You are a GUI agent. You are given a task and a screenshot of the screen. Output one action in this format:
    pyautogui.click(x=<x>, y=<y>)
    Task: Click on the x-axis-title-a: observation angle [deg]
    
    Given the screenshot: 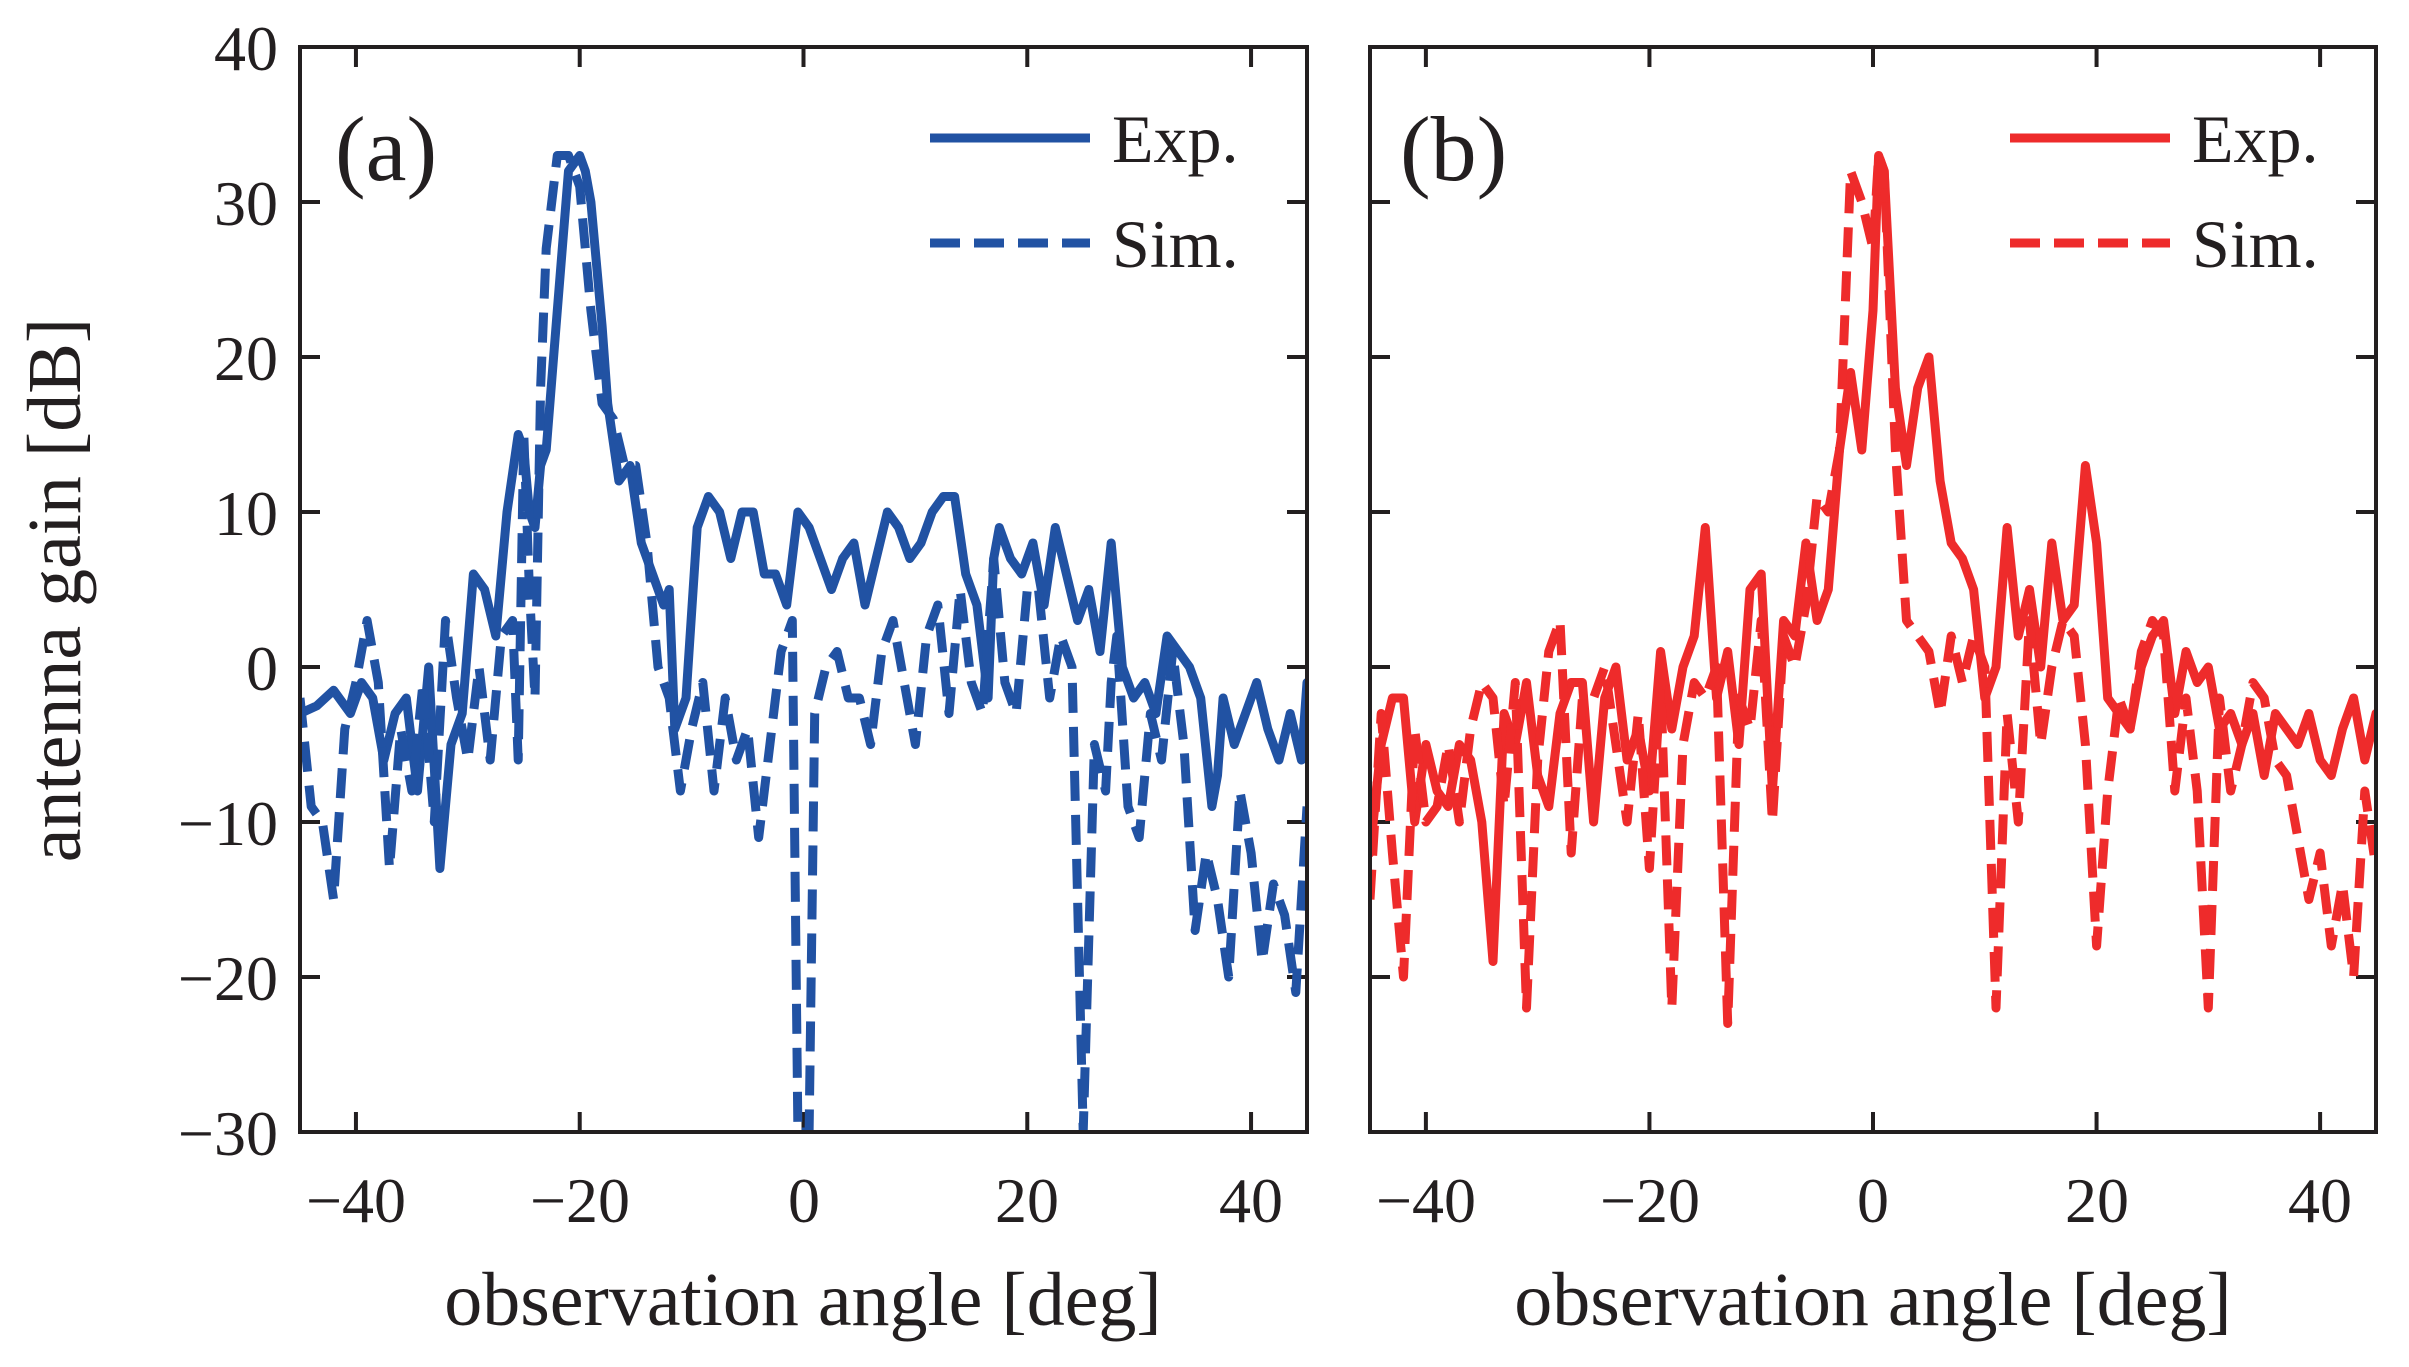 What is the action you would take?
    pyautogui.click(x=803, y=1300)
    